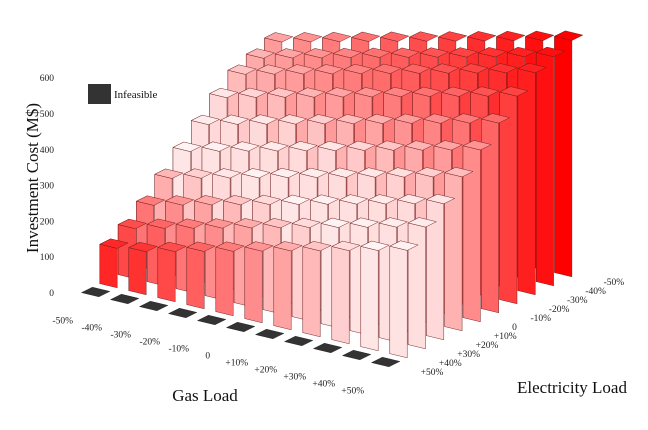  I want to click on electricity-tick-label: -20%, so click(559, 310).